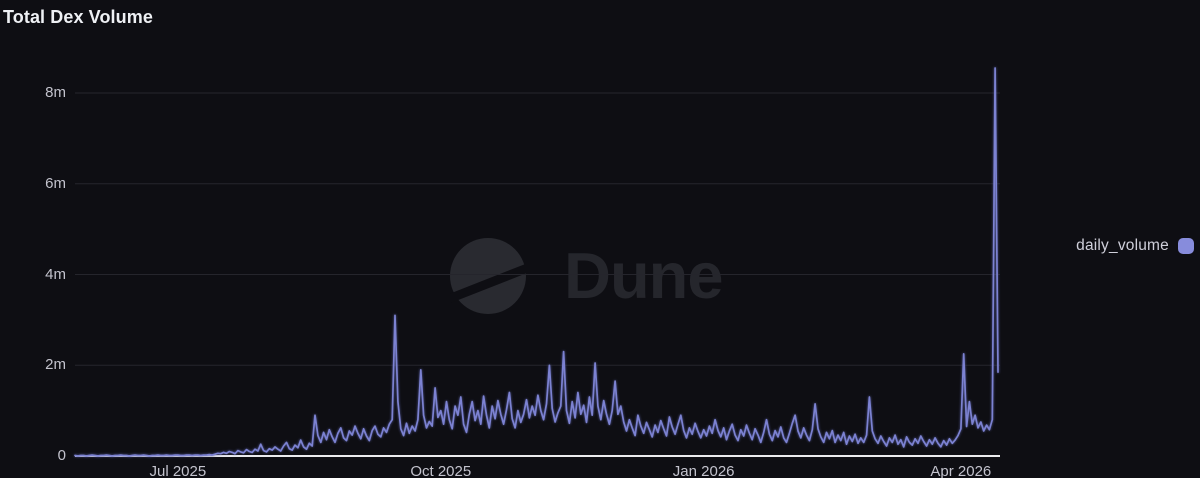 The image size is (1200, 478). What do you see at coordinates (1186, 246) in the screenshot?
I see `legend-swatch` at bounding box center [1186, 246].